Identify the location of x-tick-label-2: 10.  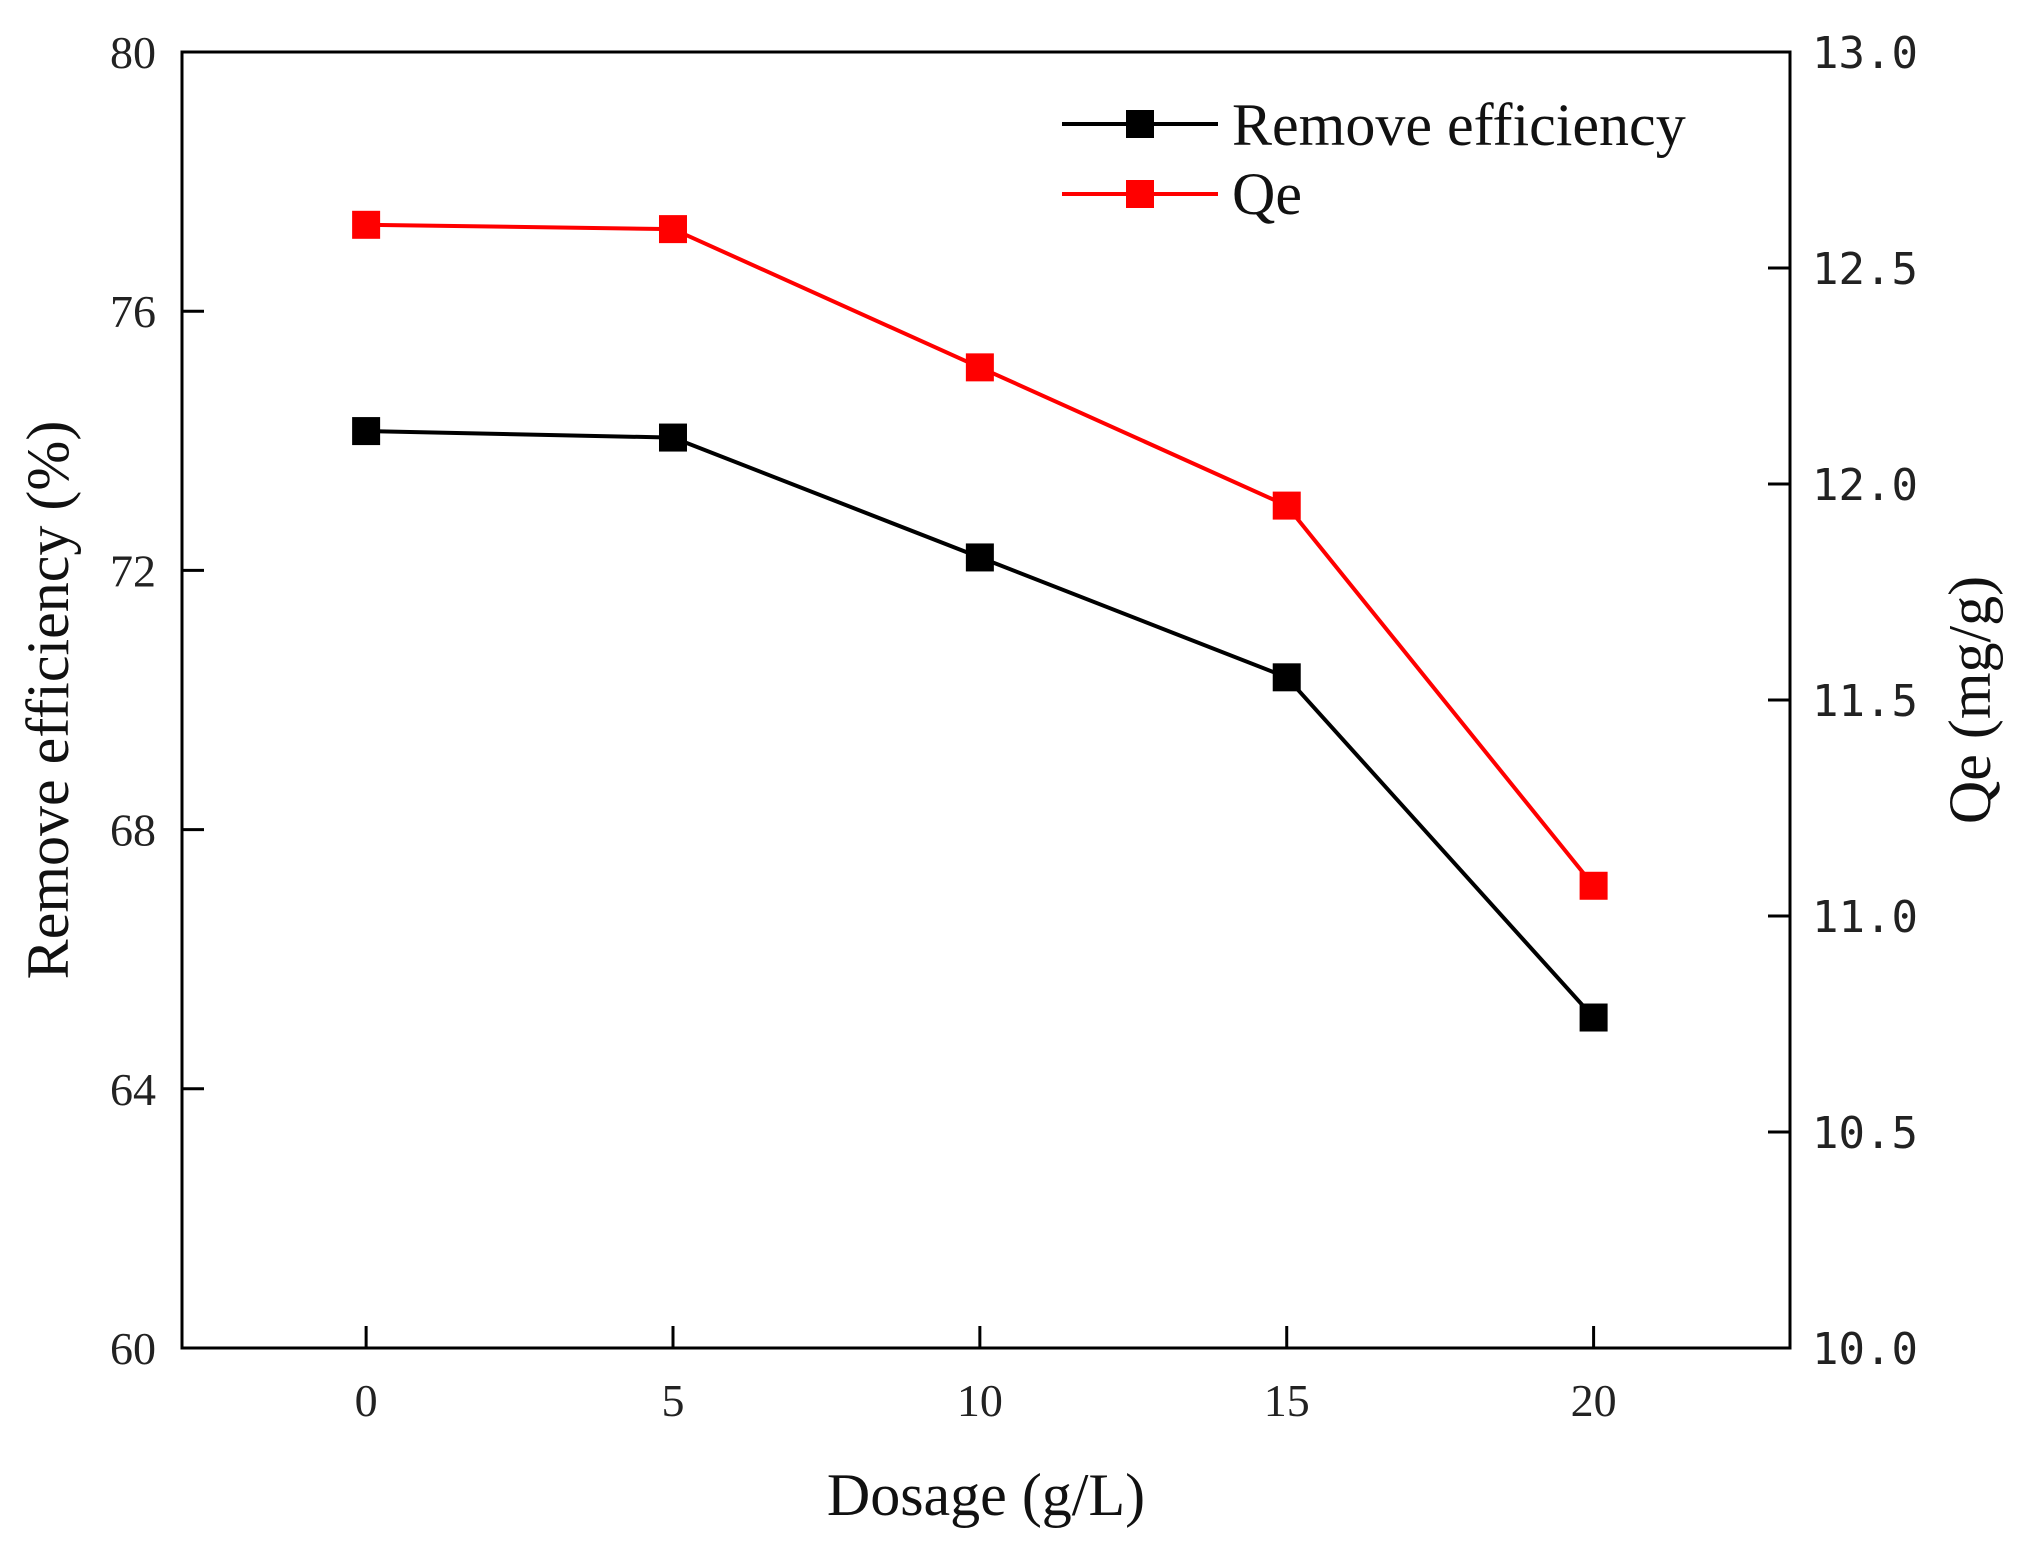
(980, 1400).